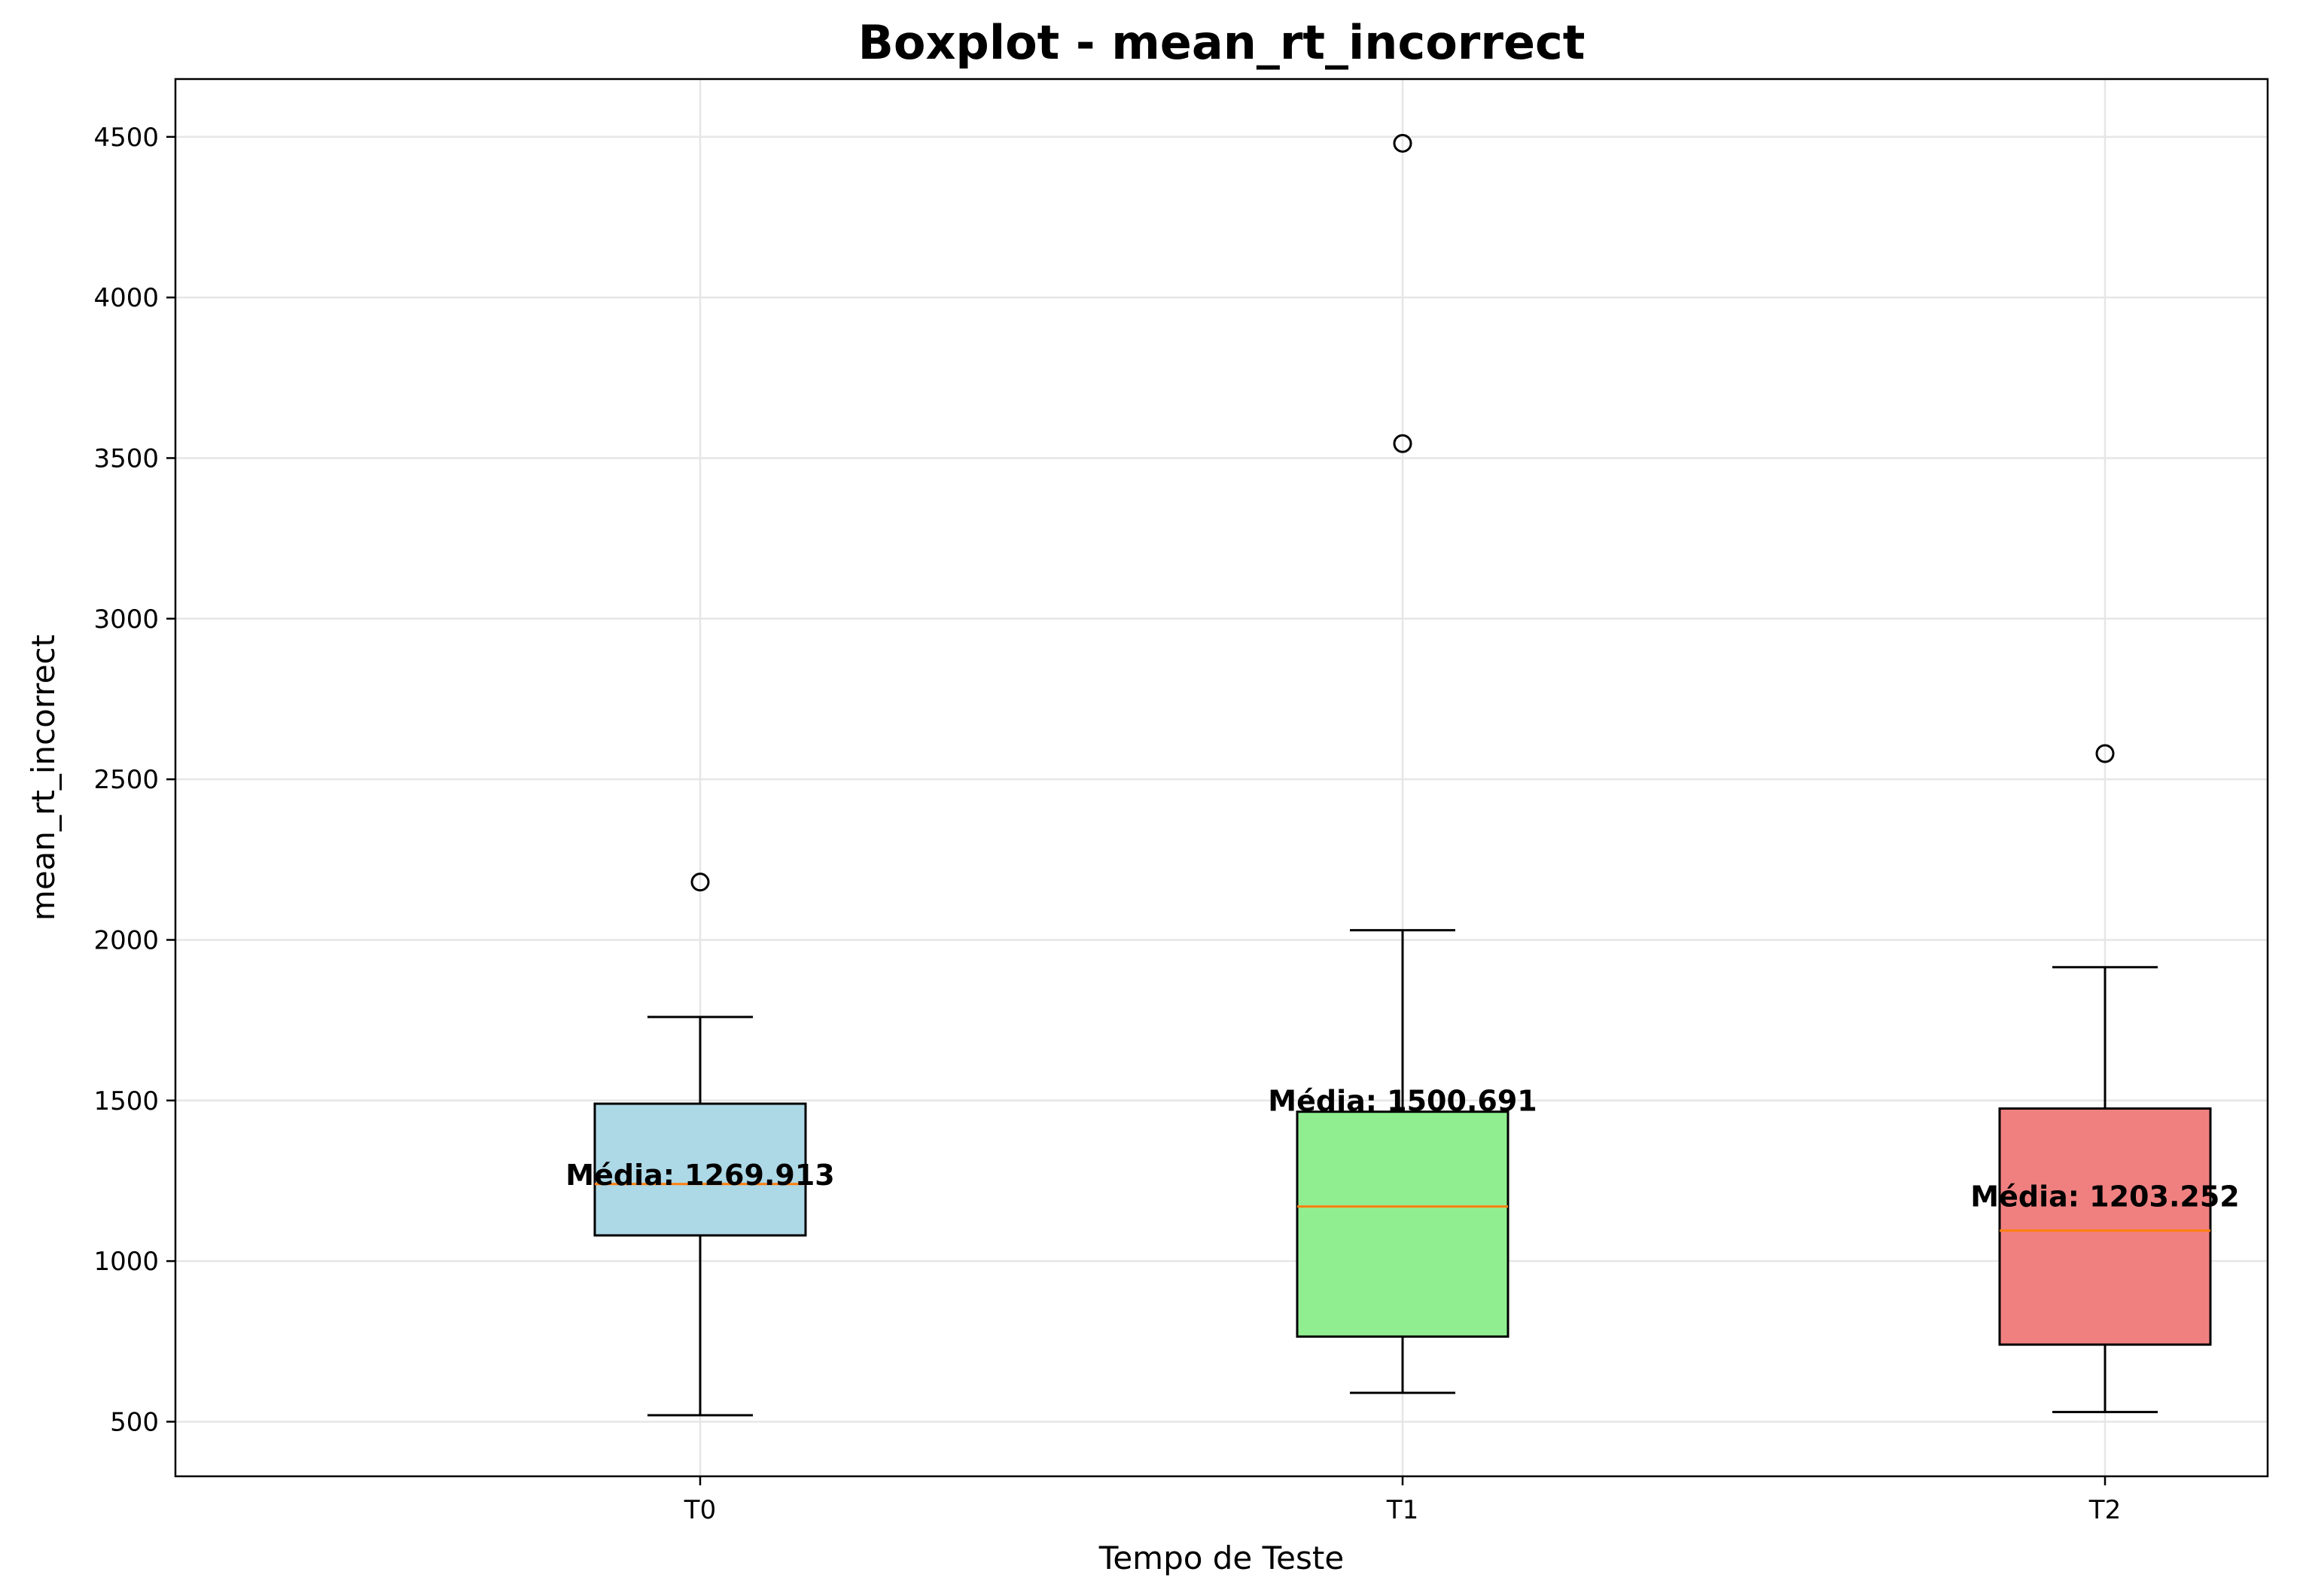  I want to click on x-tick-label: T0, so click(700, 1510).